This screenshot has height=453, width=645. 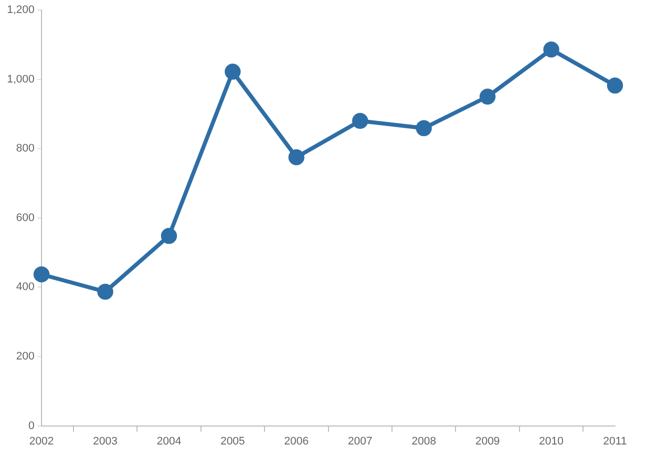 What do you see at coordinates (25, 148) in the screenshot?
I see `y-tick-label: 800` at bounding box center [25, 148].